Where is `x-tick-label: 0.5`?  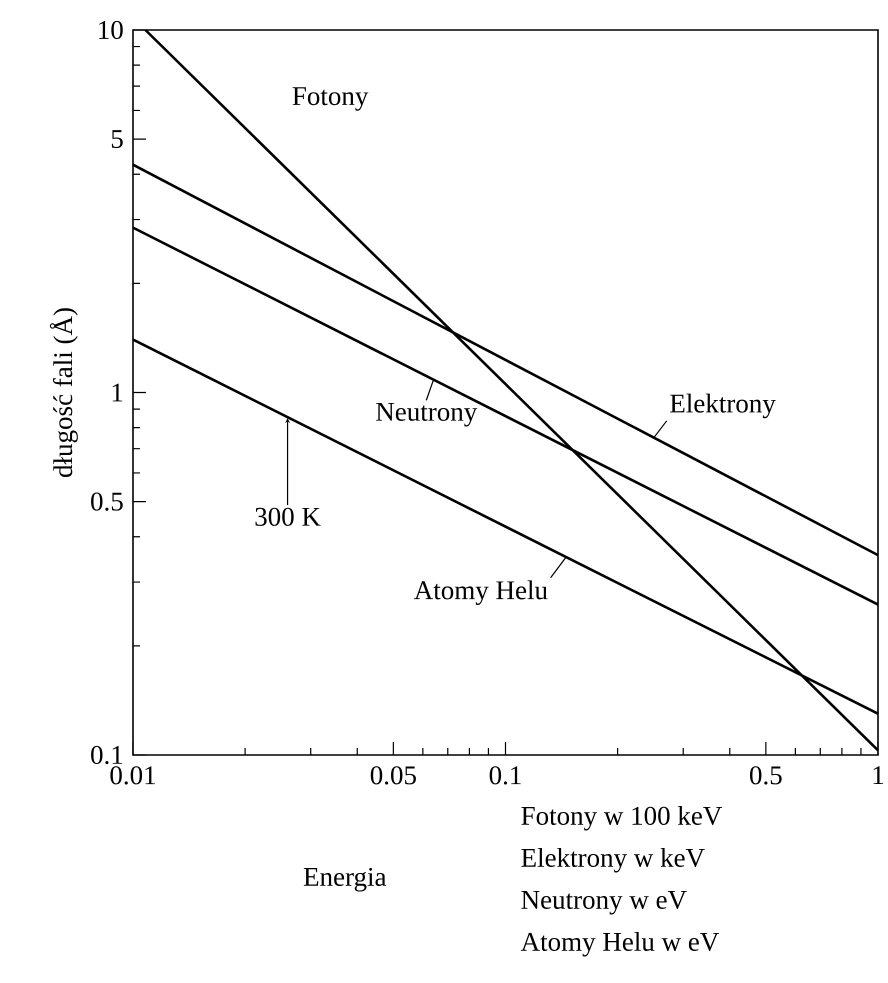
x-tick-label: 0.5 is located at coordinates (766, 775).